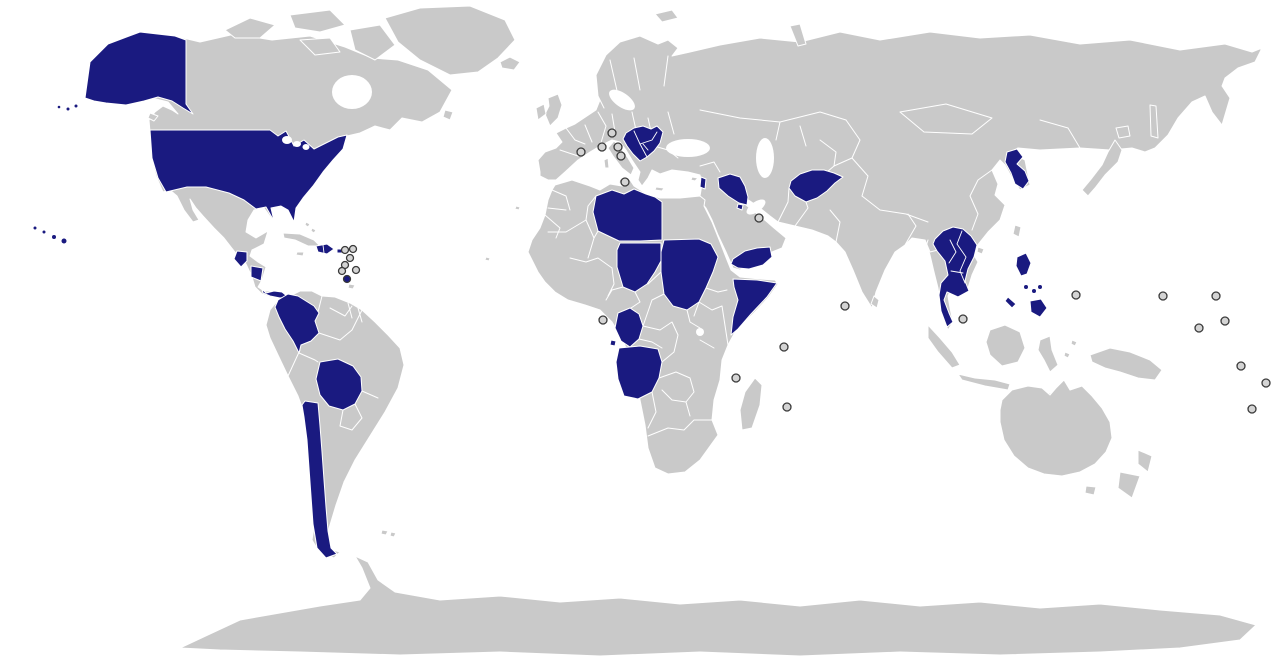 The height and width of the screenshot is (666, 1280). I want to click on country-angola, so click(639, 372).